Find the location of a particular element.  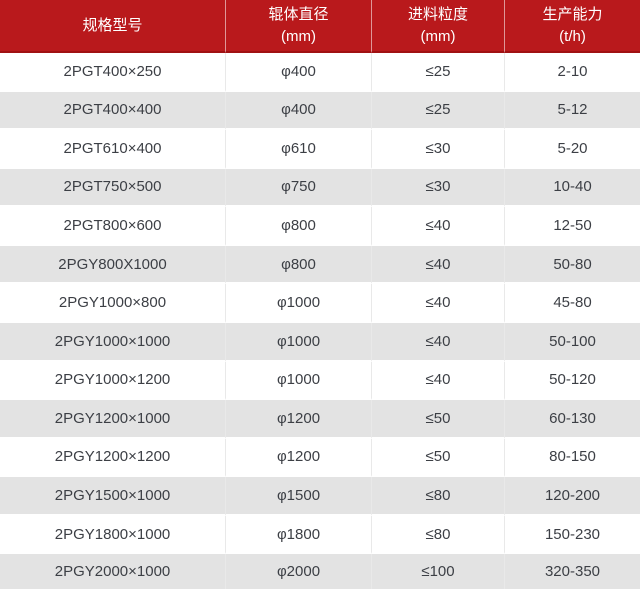

table-row: 2PGT800×600 φ800 ≤40 12-50 is located at coordinates (320, 226).